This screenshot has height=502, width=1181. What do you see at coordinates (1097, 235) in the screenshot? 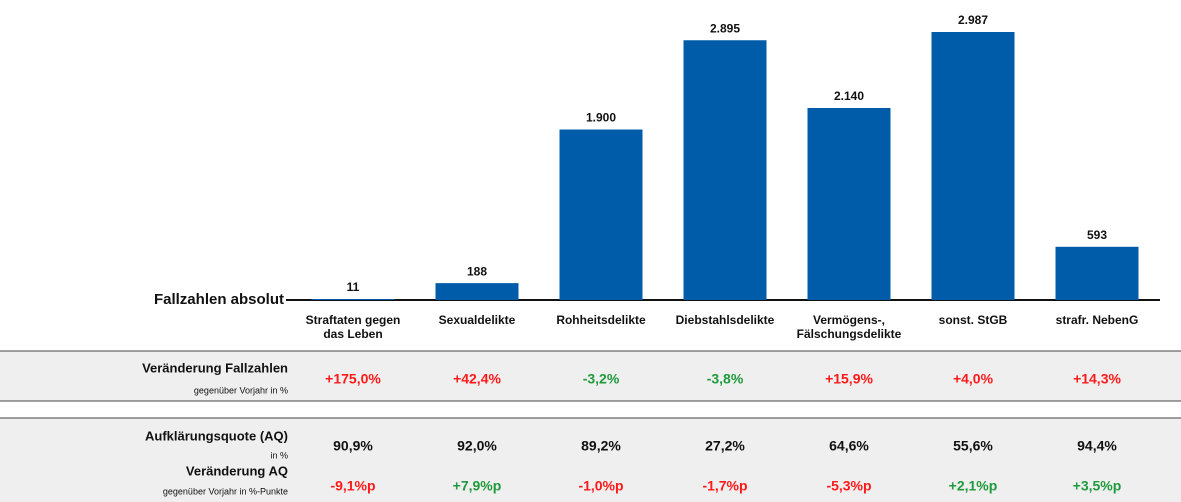
I see `value-label: 593` at bounding box center [1097, 235].